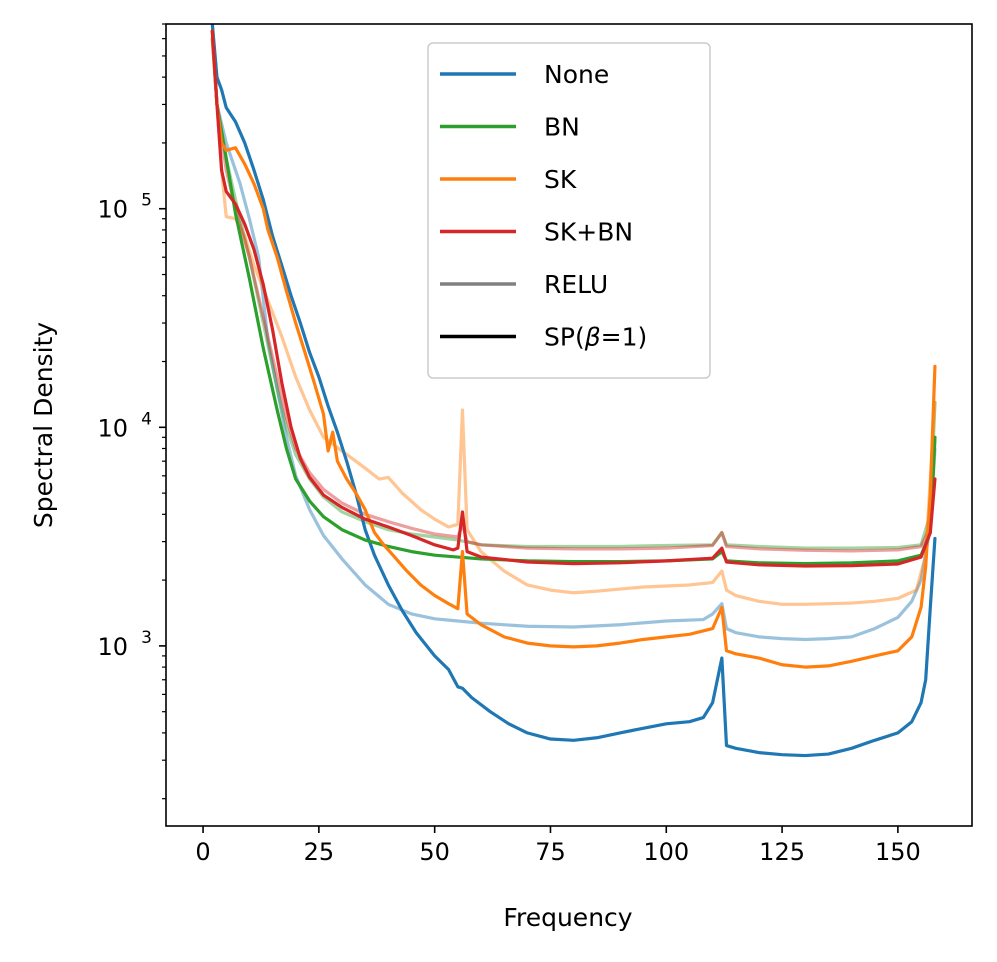  Describe the element at coordinates (562, 127) in the screenshot. I see `legend-label: BN` at that location.